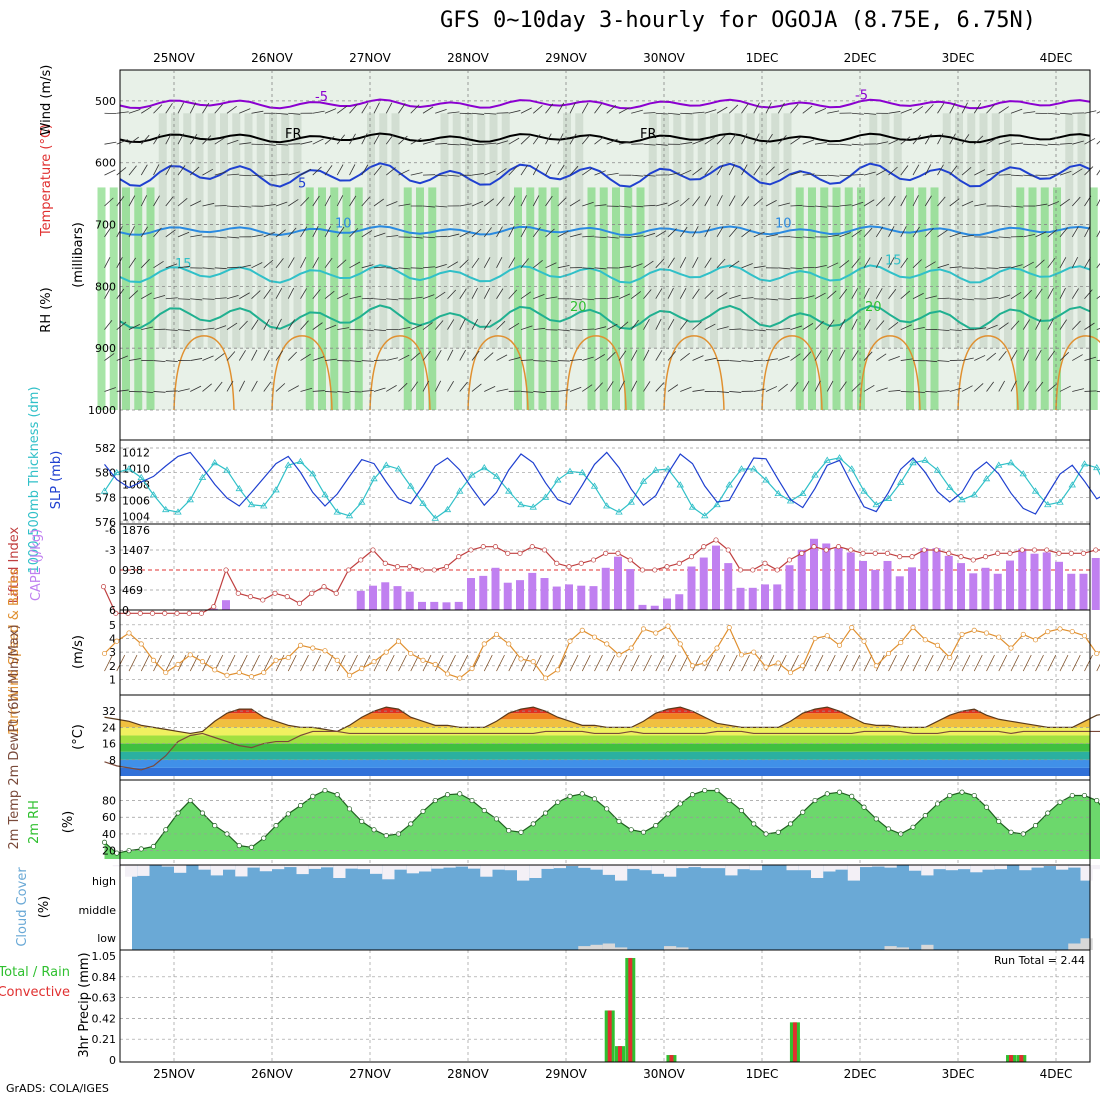  I want to click on upper-ytick: 800, so click(105, 286).